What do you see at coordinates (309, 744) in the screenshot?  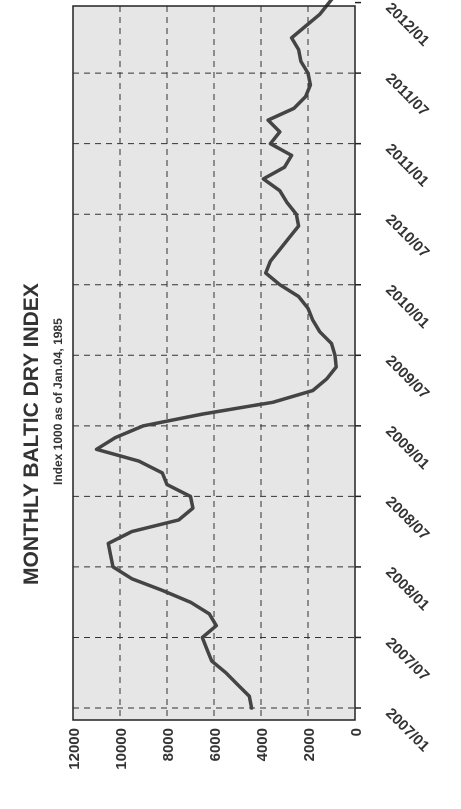 I see `y-tick-label-2000: 2000` at bounding box center [309, 744].